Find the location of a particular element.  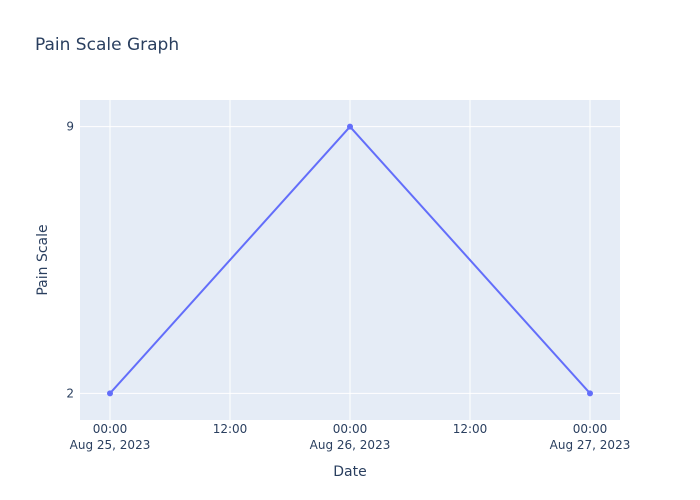

y-axis-title: Pain Scale is located at coordinates (43, 259).